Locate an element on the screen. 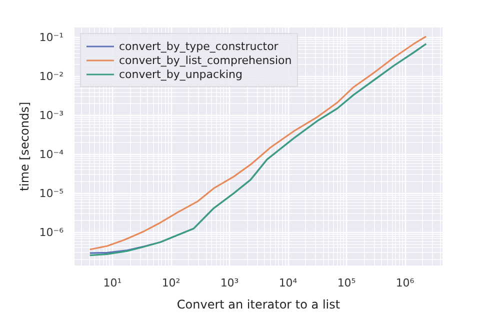 This screenshot has height=319, width=495. x-tick-label: 10⁶ is located at coordinates (405, 283).